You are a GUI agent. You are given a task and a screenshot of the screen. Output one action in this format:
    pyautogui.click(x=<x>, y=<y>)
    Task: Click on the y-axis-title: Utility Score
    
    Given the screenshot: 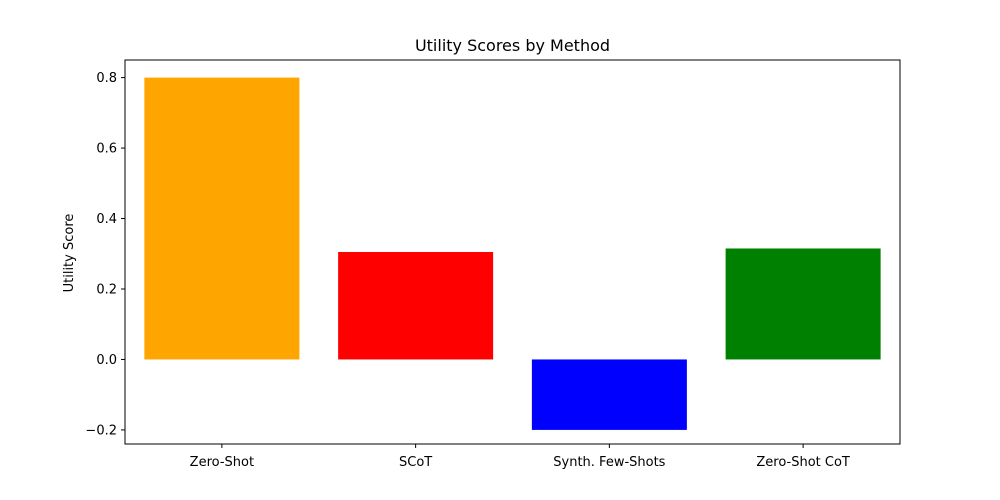 What is the action you would take?
    pyautogui.click(x=69, y=253)
    